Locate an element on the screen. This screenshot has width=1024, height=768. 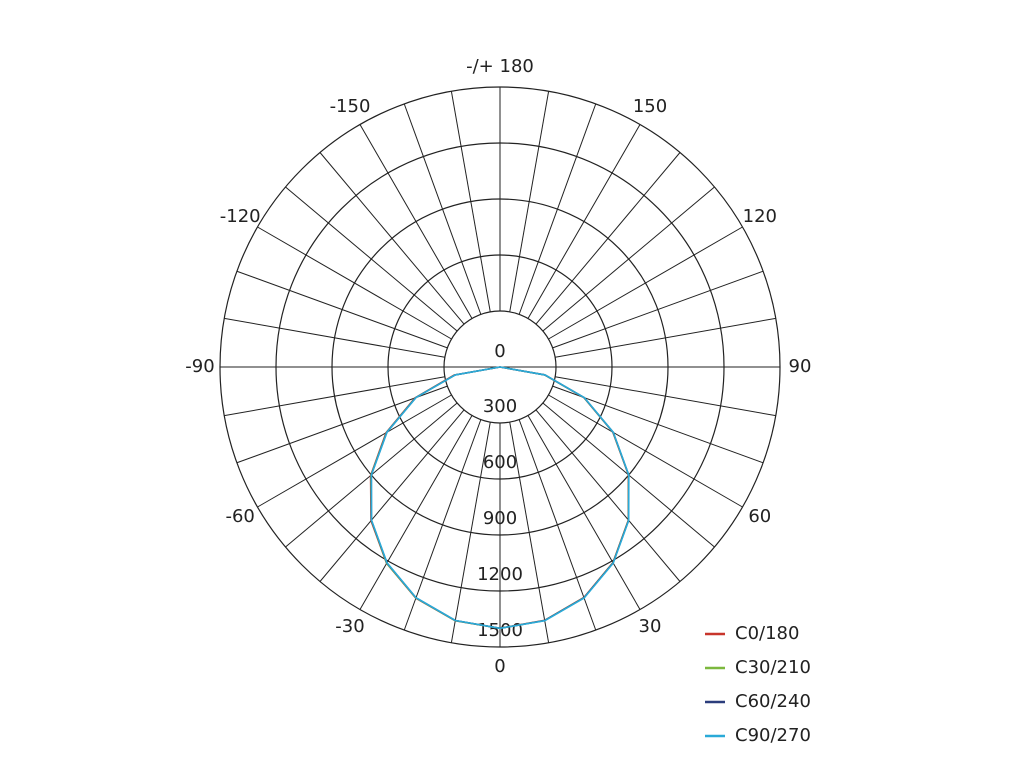
r-tick-label: 600 is located at coordinates (500, 462).